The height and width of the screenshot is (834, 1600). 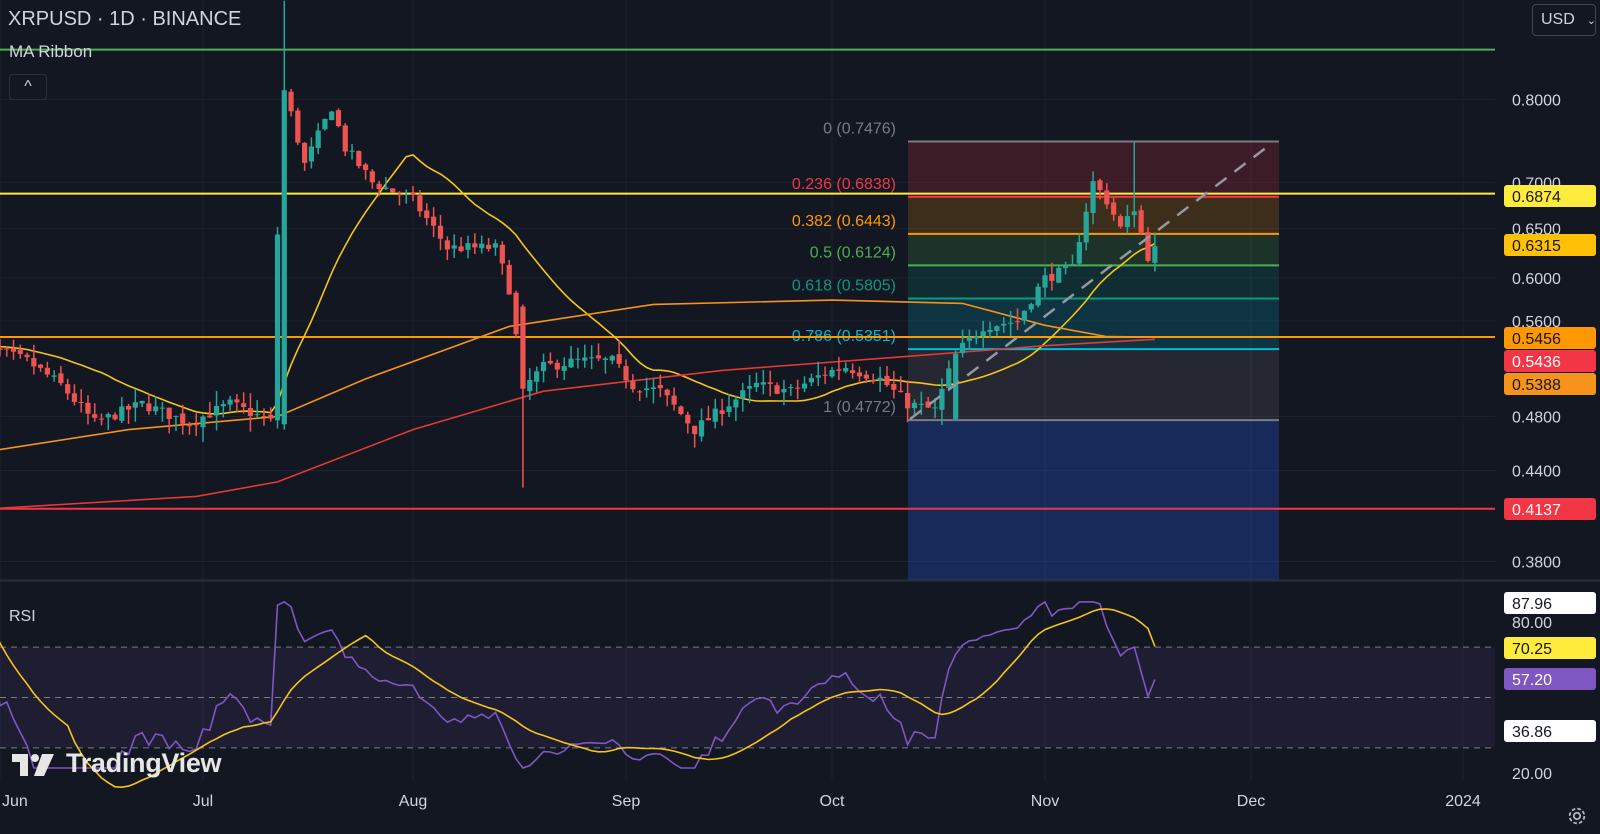 What do you see at coordinates (1532, 774) in the screenshot?
I see `rsi-tick-label: 20.00` at bounding box center [1532, 774].